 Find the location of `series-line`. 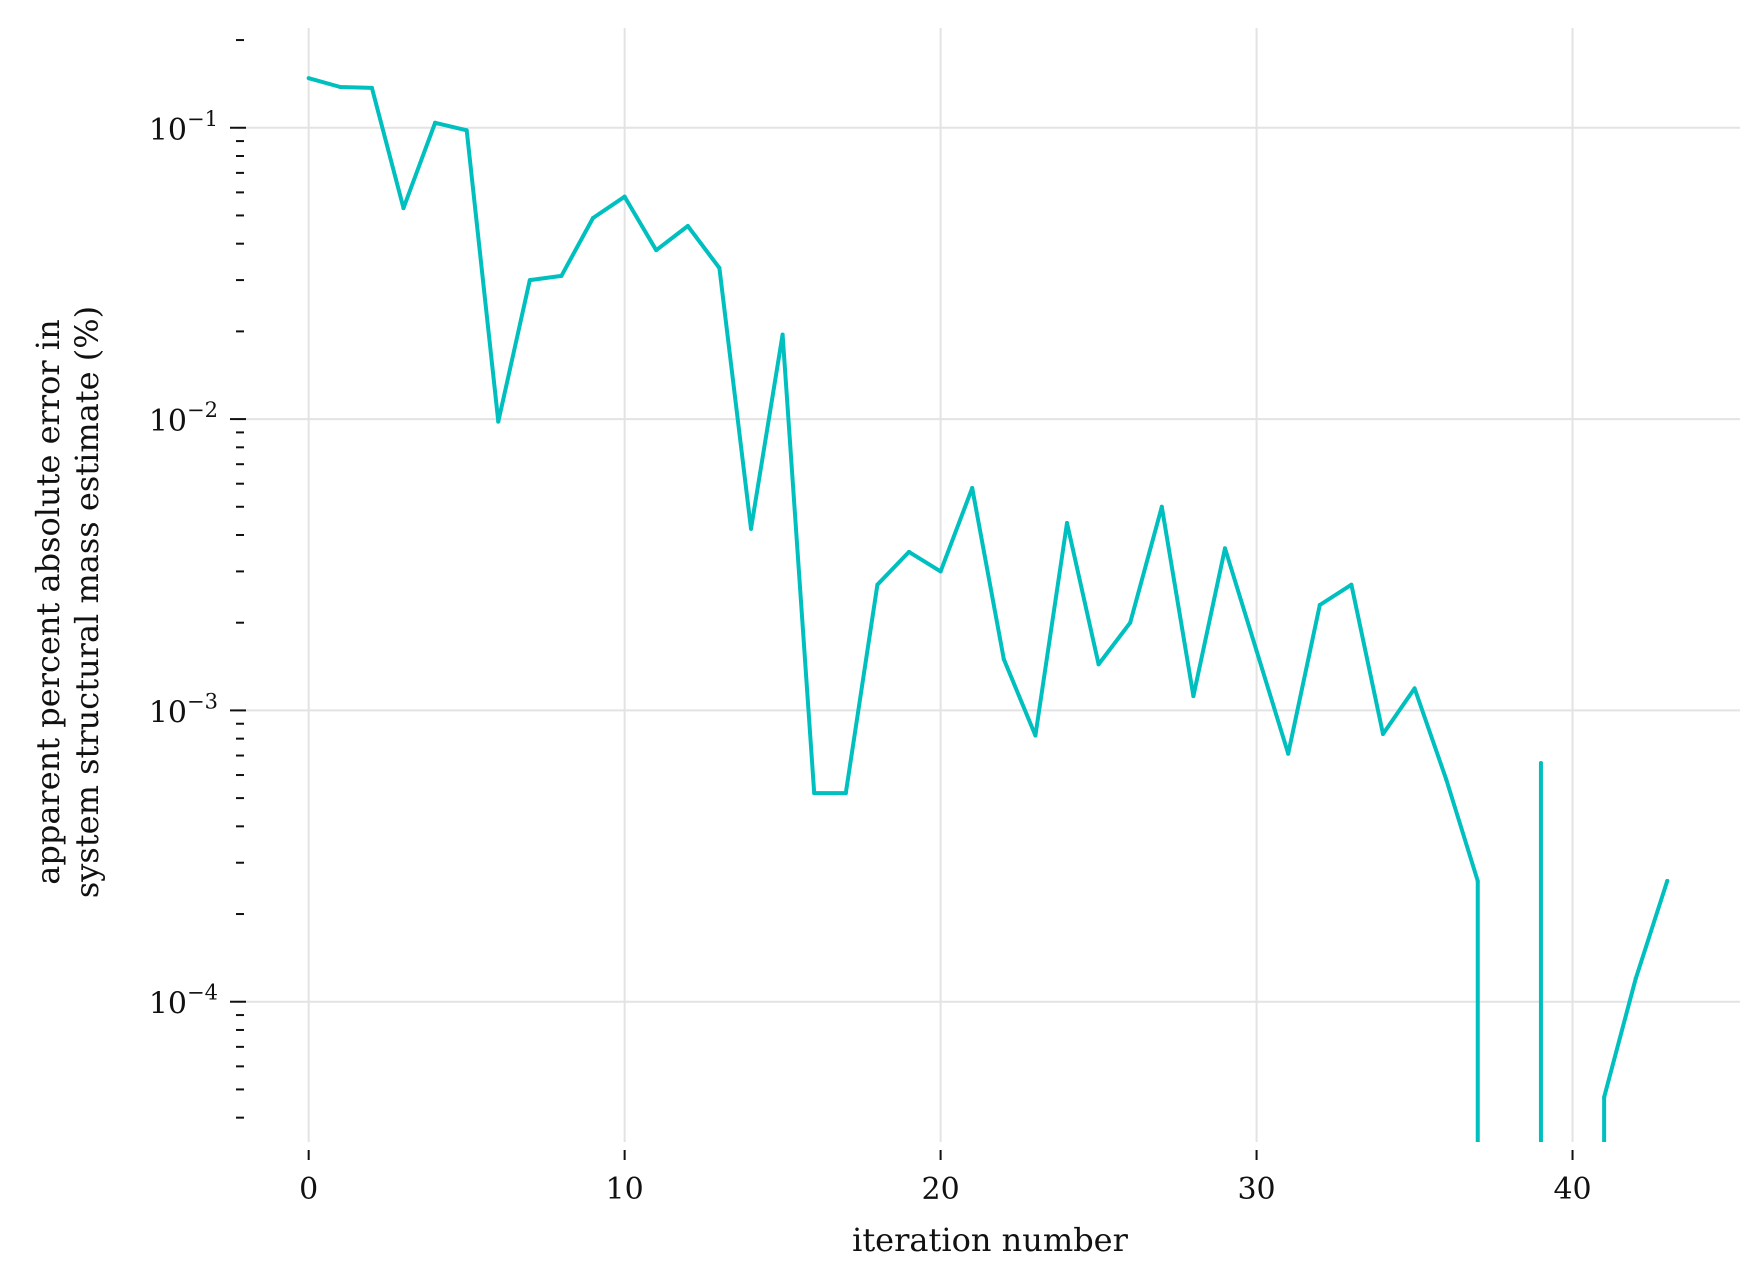

series-line is located at coordinates (1636, 989).